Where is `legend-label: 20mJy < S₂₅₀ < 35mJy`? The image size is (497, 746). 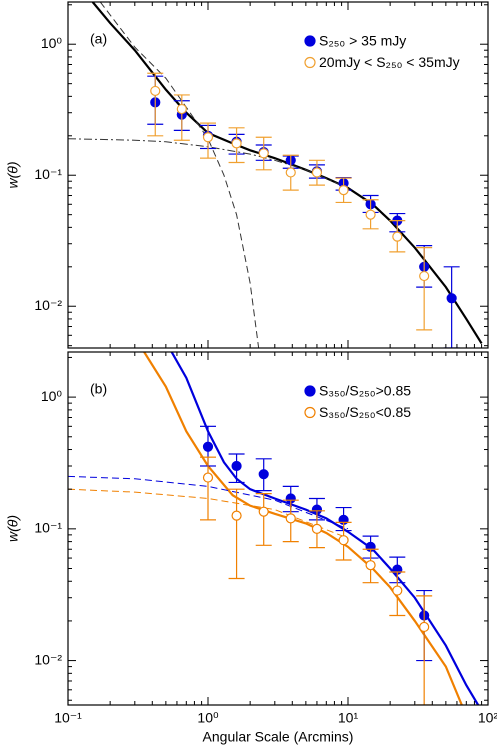
legend-label: 20mJy < S₂₅₀ < 35mJy is located at coordinates (389, 62).